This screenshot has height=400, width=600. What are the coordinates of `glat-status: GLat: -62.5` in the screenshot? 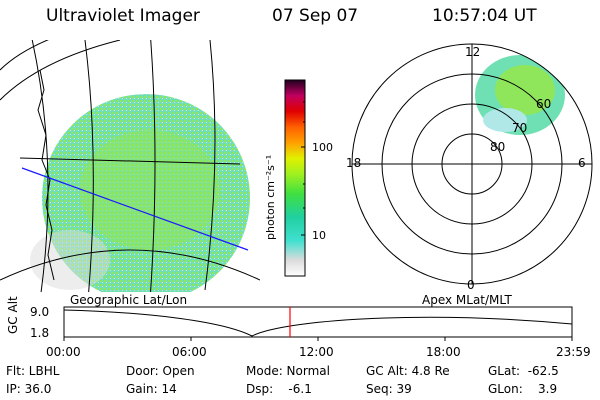 It's located at (523, 371).